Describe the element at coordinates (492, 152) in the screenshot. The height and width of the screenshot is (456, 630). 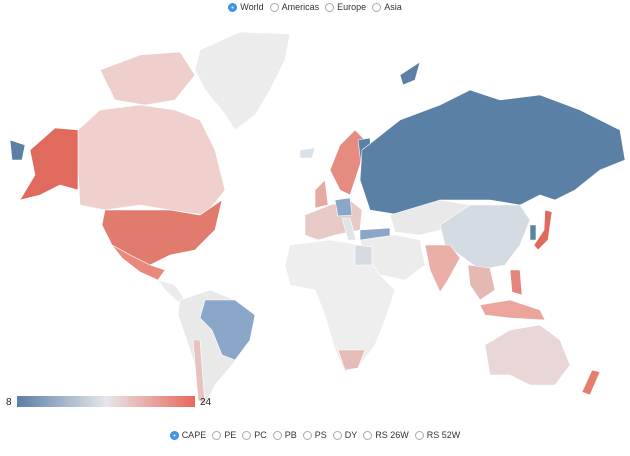
I see `russia` at that location.